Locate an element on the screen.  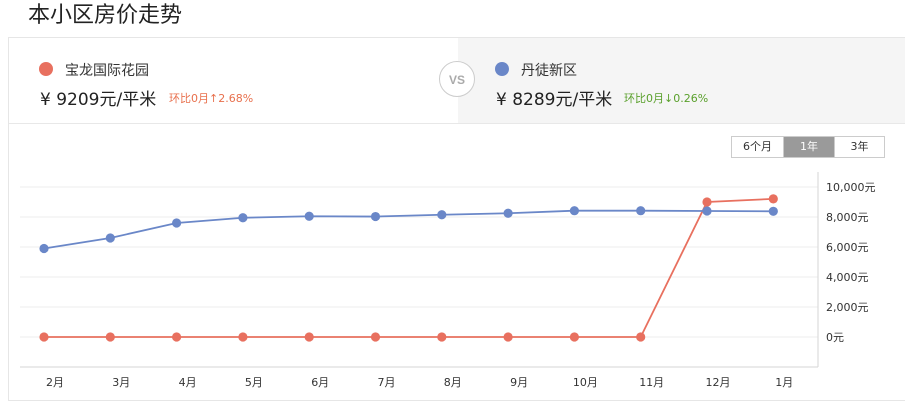
vs-badge: VS is located at coordinates (457, 79).